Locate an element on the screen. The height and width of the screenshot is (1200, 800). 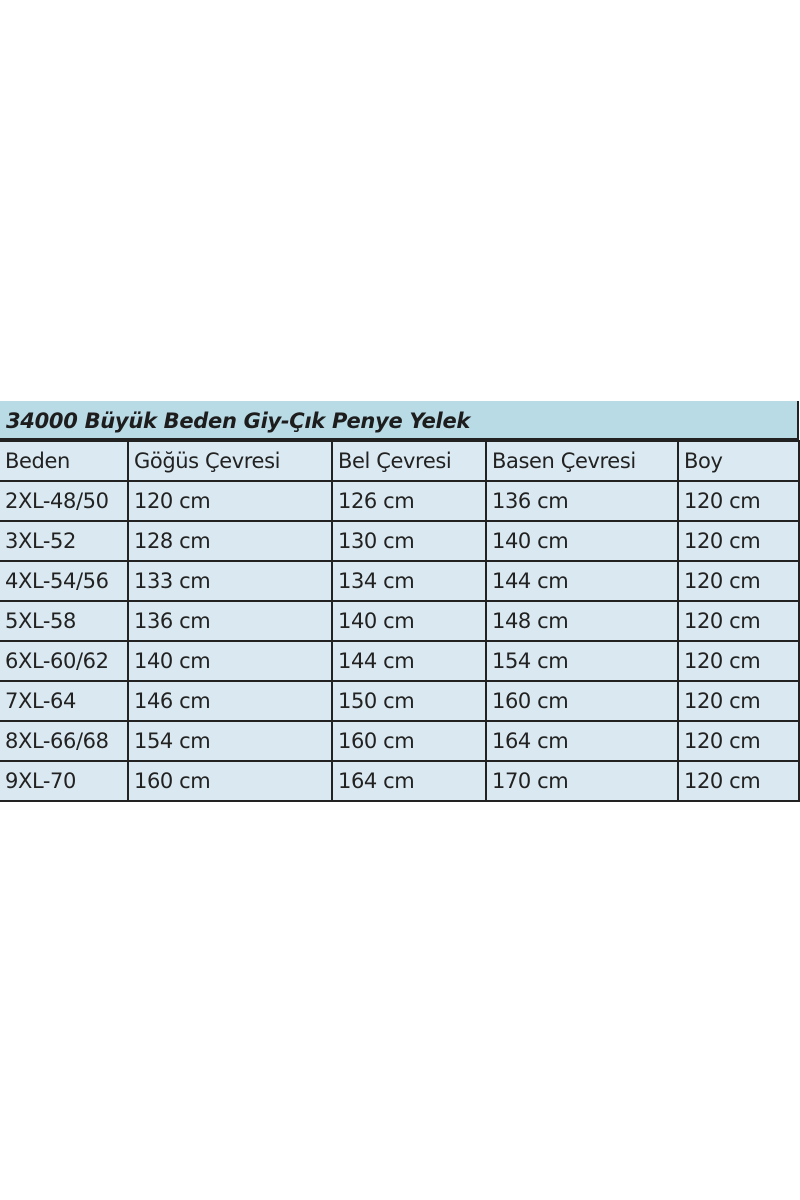
measurement-cell: 134 cm is located at coordinates (409, 581).